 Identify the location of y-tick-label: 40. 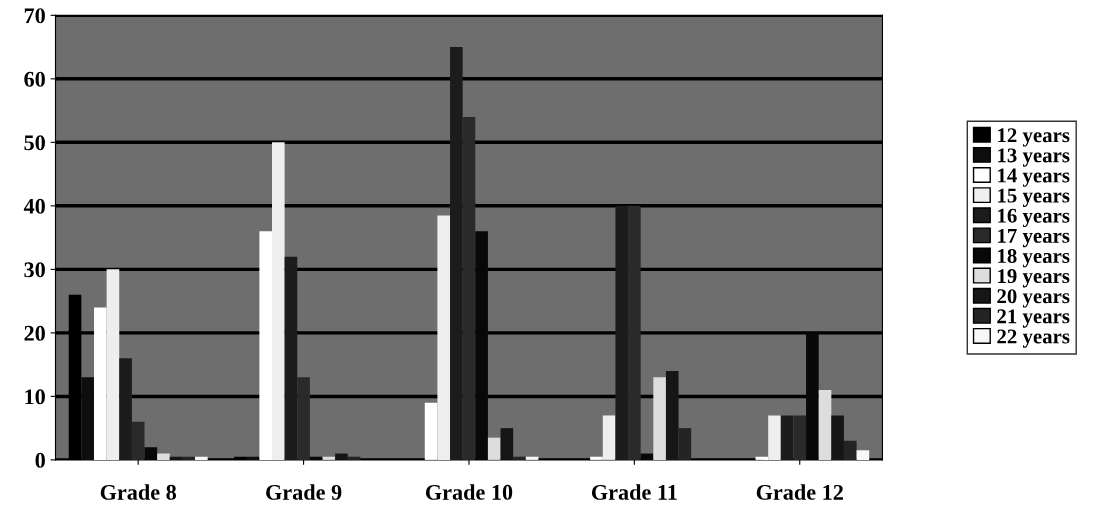
(34, 206).